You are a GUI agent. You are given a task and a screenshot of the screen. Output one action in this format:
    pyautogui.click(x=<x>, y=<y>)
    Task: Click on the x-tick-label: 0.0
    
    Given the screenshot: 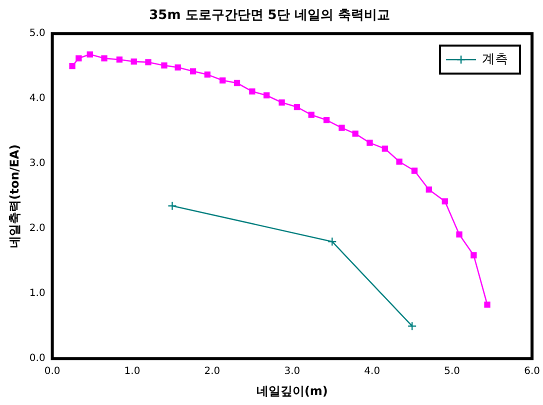 What is the action you would take?
    pyautogui.click(x=52, y=372)
    